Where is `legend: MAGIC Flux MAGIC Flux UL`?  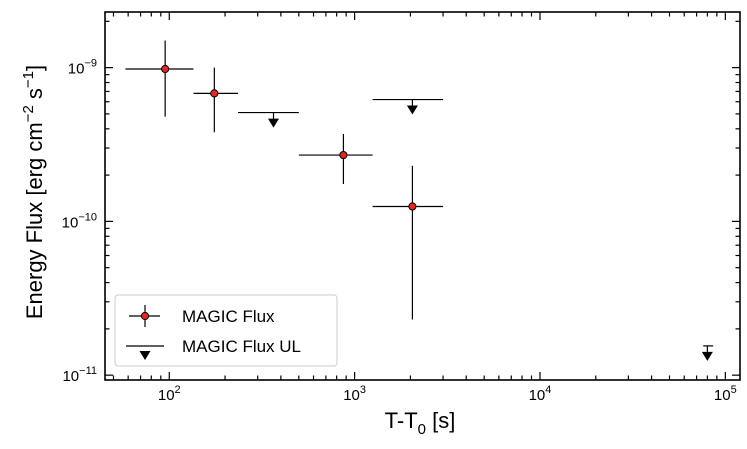 legend: MAGIC Flux MAGIC Flux UL is located at coordinates (226, 330).